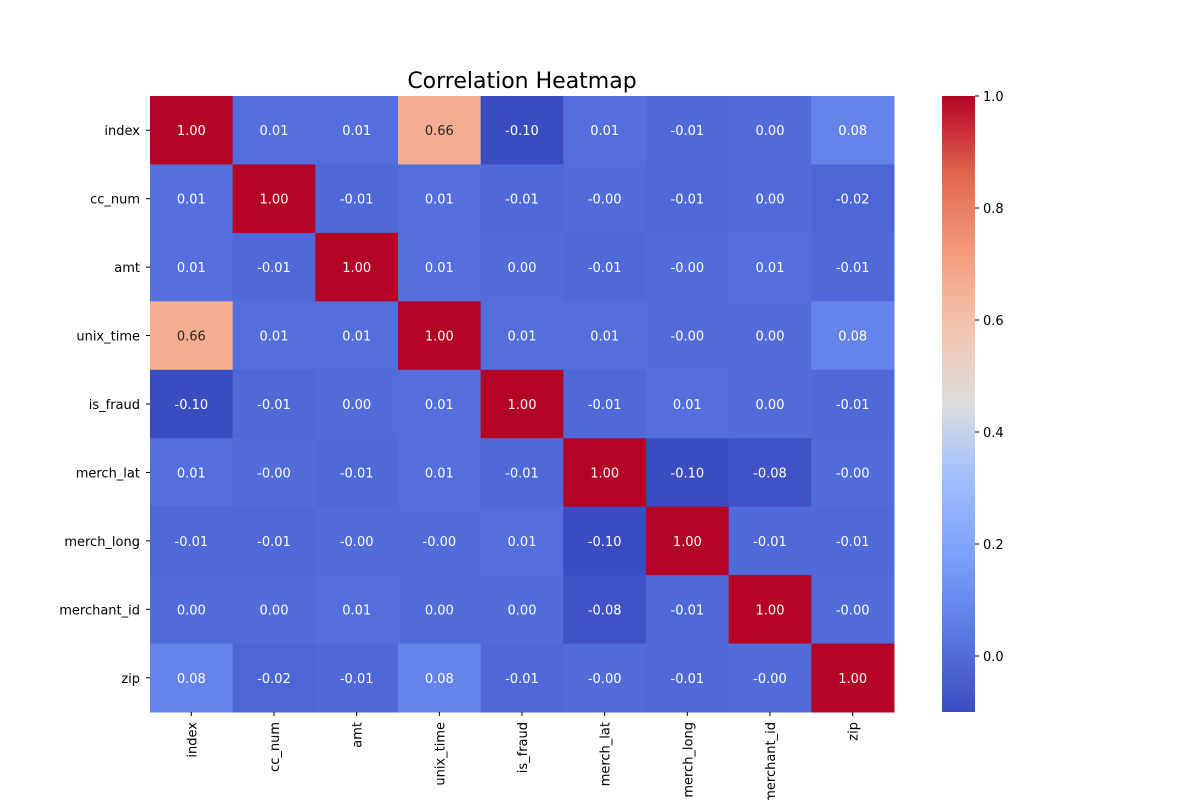 Image resolution: width=1200 pixels, height=800 pixels. What do you see at coordinates (108, 337) in the screenshot?
I see `y-tick-label: unix_time` at bounding box center [108, 337].